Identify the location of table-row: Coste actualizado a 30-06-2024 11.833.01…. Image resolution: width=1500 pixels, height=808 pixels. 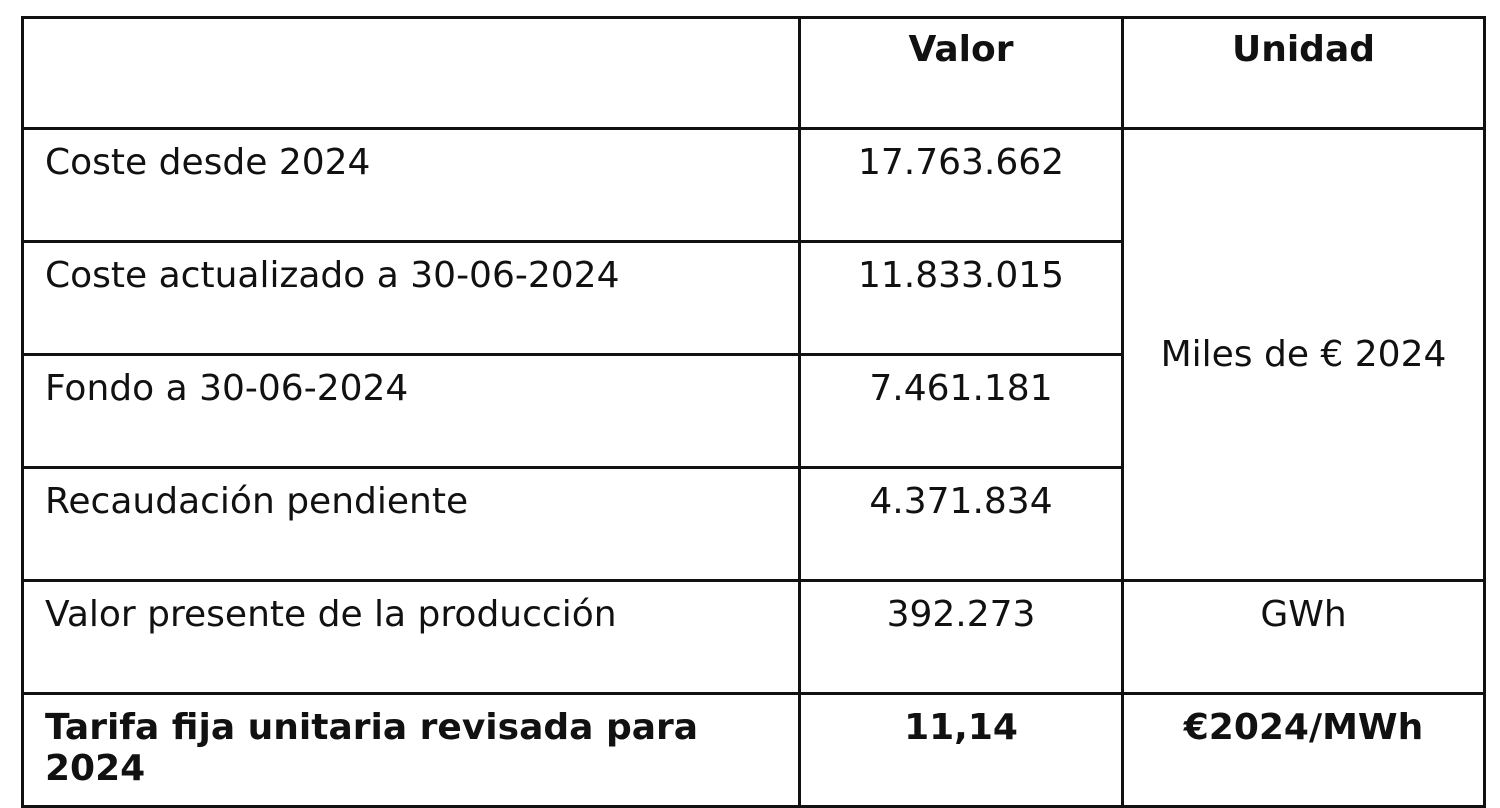
(753, 298).